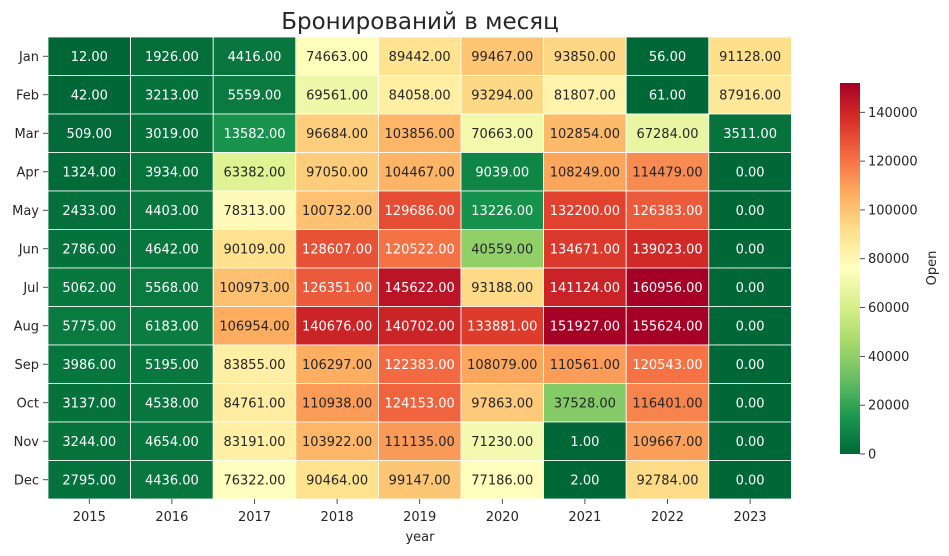 The image size is (949, 556). I want to click on x-tick-label: 2020, so click(502, 517).